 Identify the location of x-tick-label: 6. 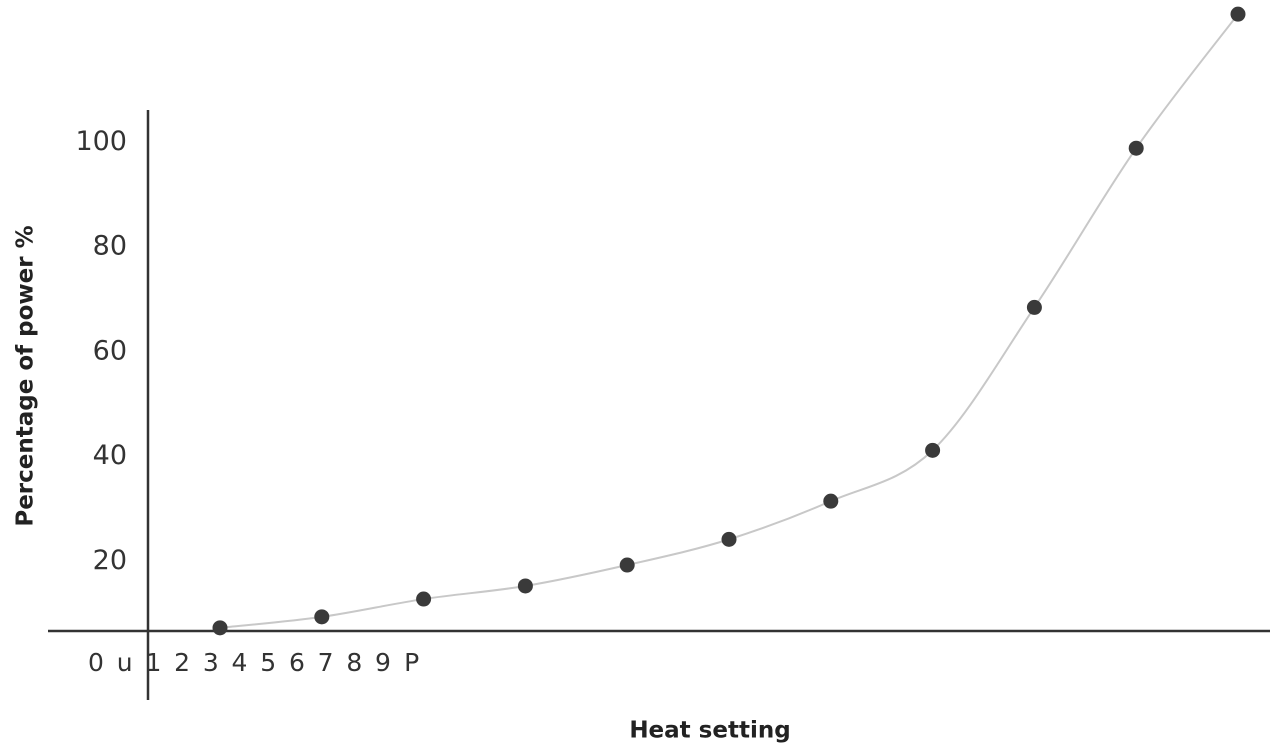
(297, 662).